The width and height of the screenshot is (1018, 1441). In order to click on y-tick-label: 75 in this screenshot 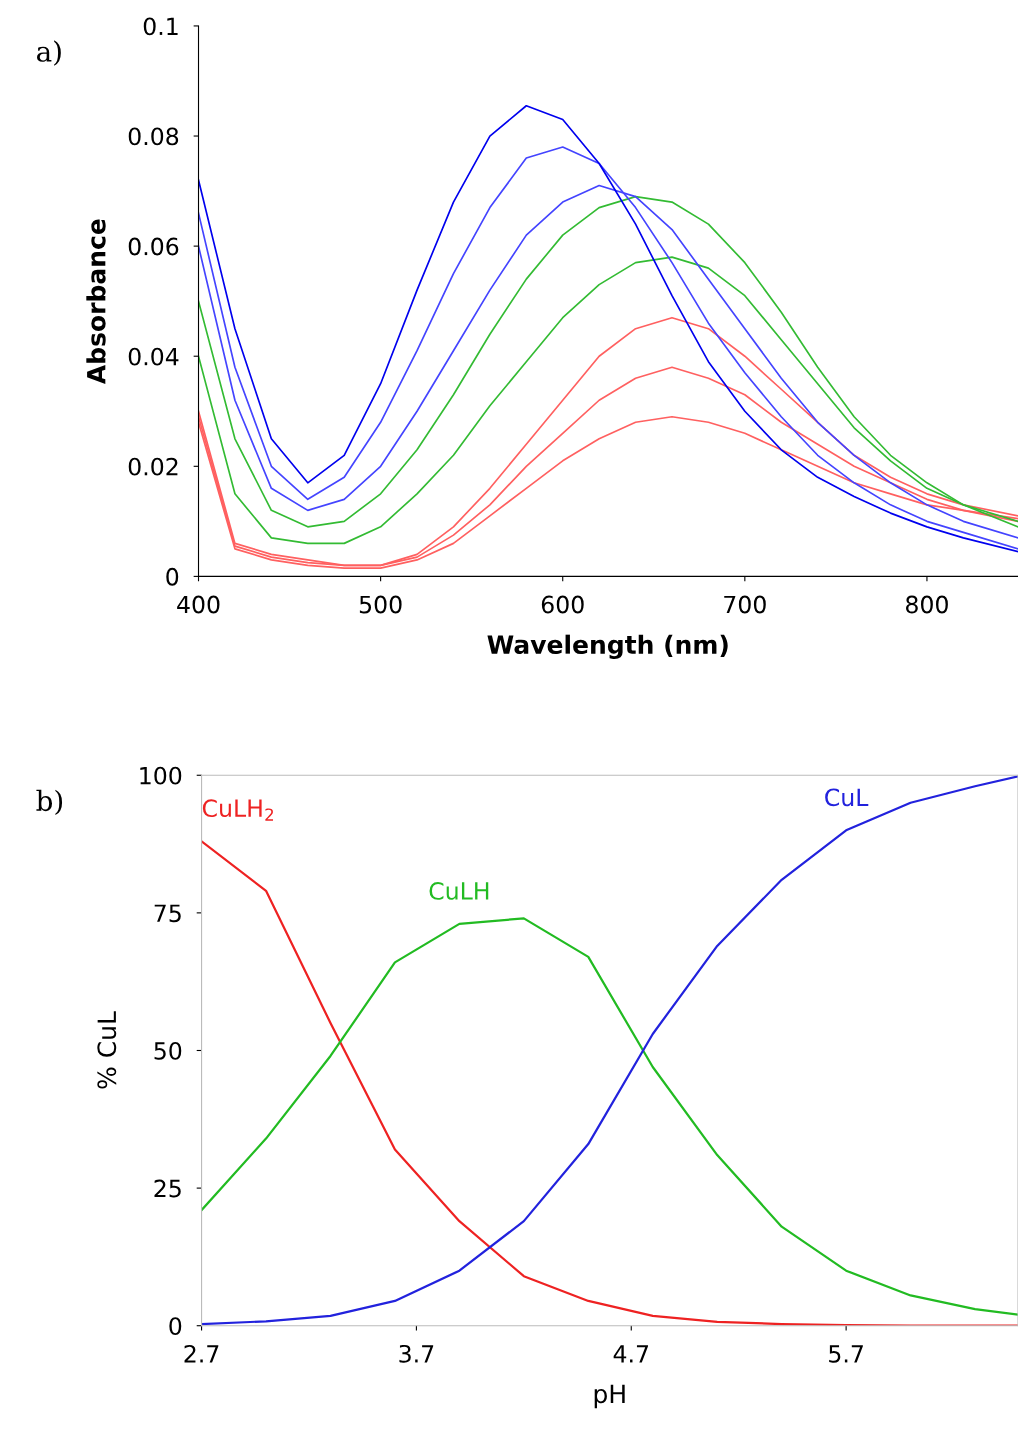, I will do `click(167, 913)`.